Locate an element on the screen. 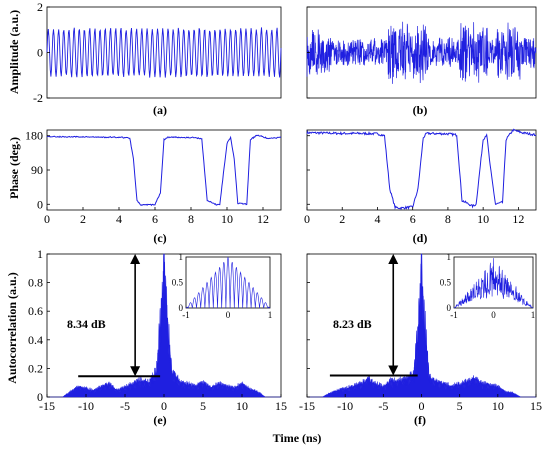 This screenshot has width=550, height=449. panel-e-inset-ytick-label: 1 is located at coordinates (181, 257).